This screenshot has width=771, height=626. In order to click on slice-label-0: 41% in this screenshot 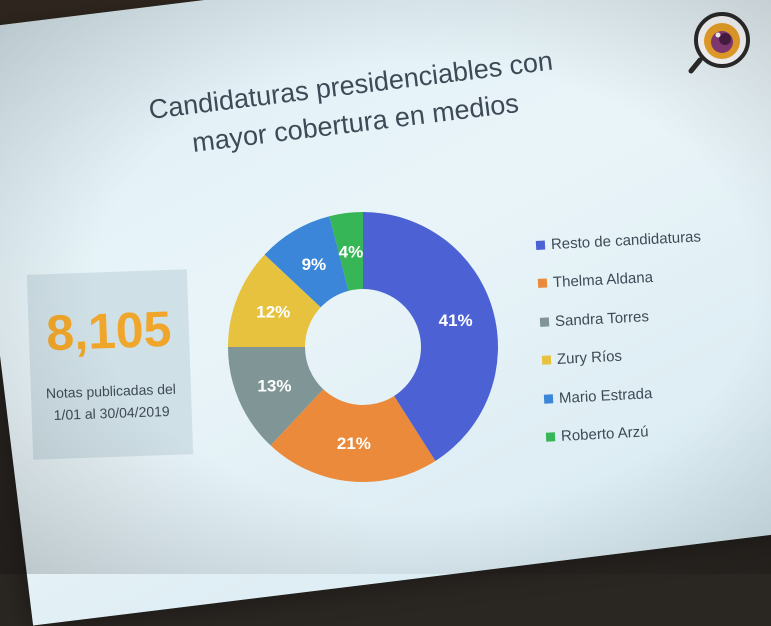, I will do `click(456, 320)`.